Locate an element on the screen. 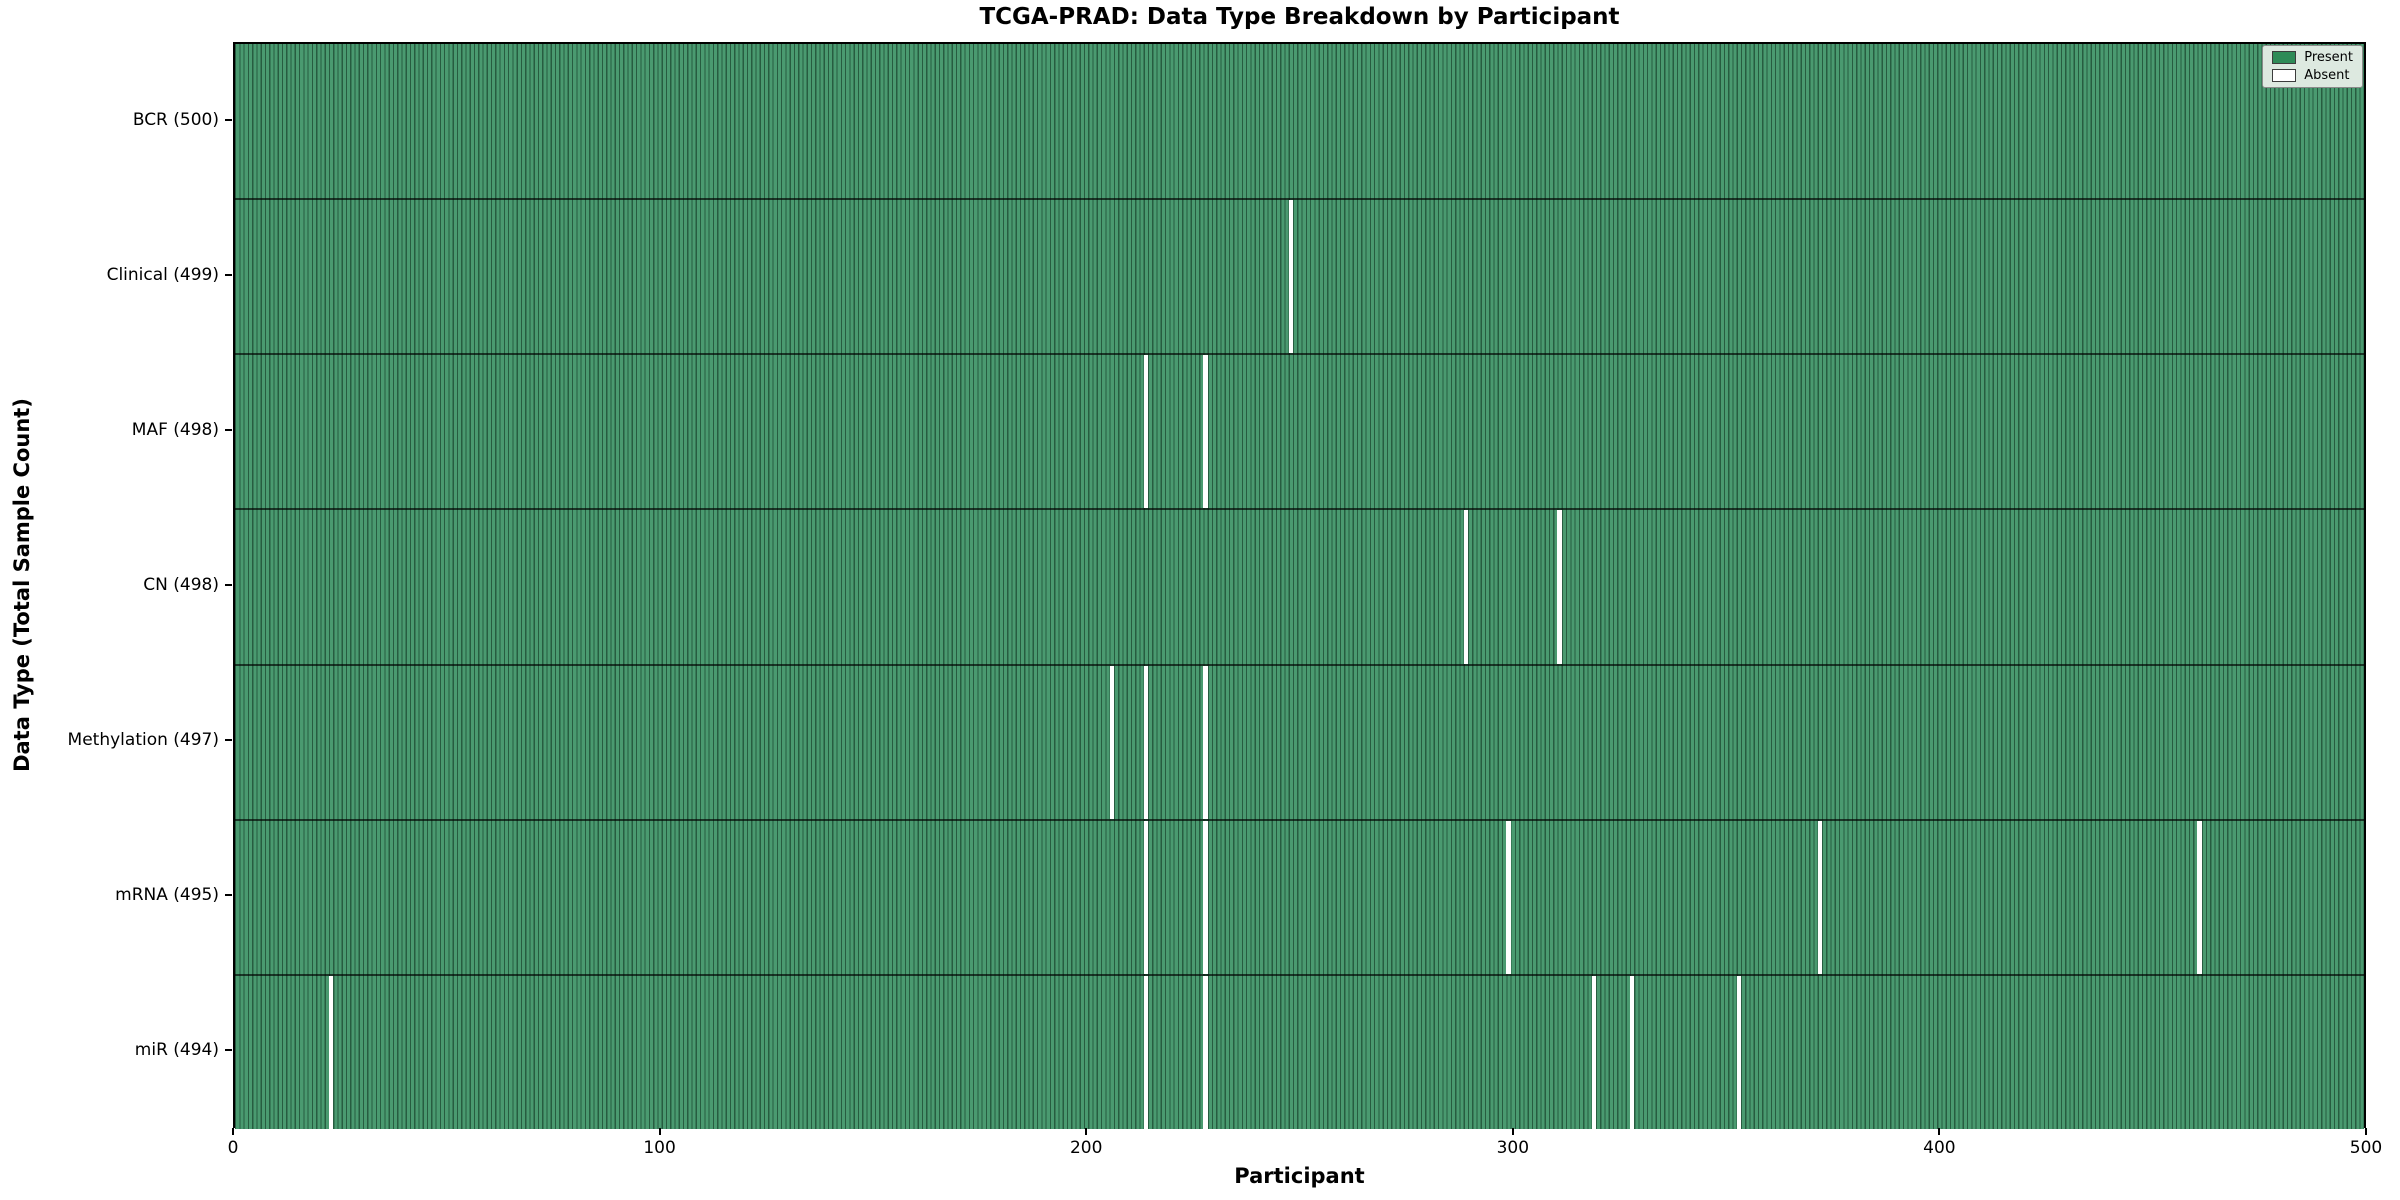 The width and height of the screenshot is (2400, 1200). legend: Present Absent is located at coordinates (2312, 66).